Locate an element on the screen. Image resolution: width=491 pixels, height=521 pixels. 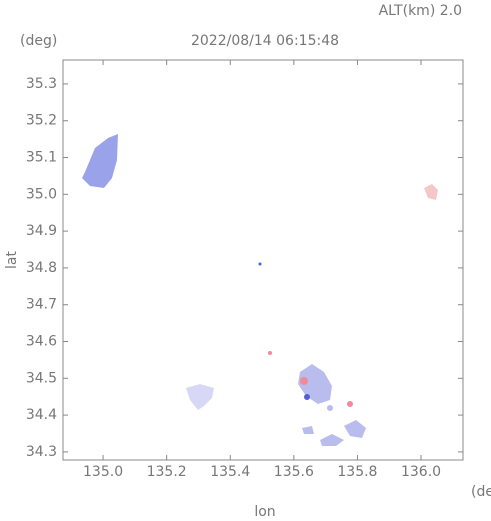
y-tick-label: 34.5 is located at coordinates (41, 378).